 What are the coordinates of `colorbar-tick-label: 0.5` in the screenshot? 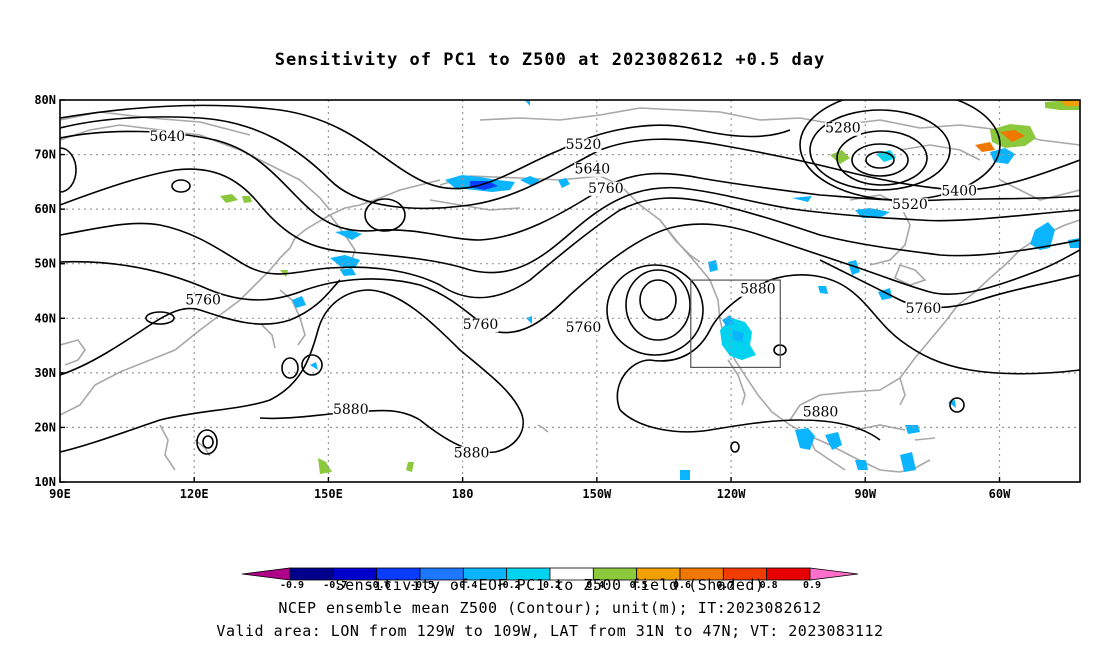 It's located at (639, 585).